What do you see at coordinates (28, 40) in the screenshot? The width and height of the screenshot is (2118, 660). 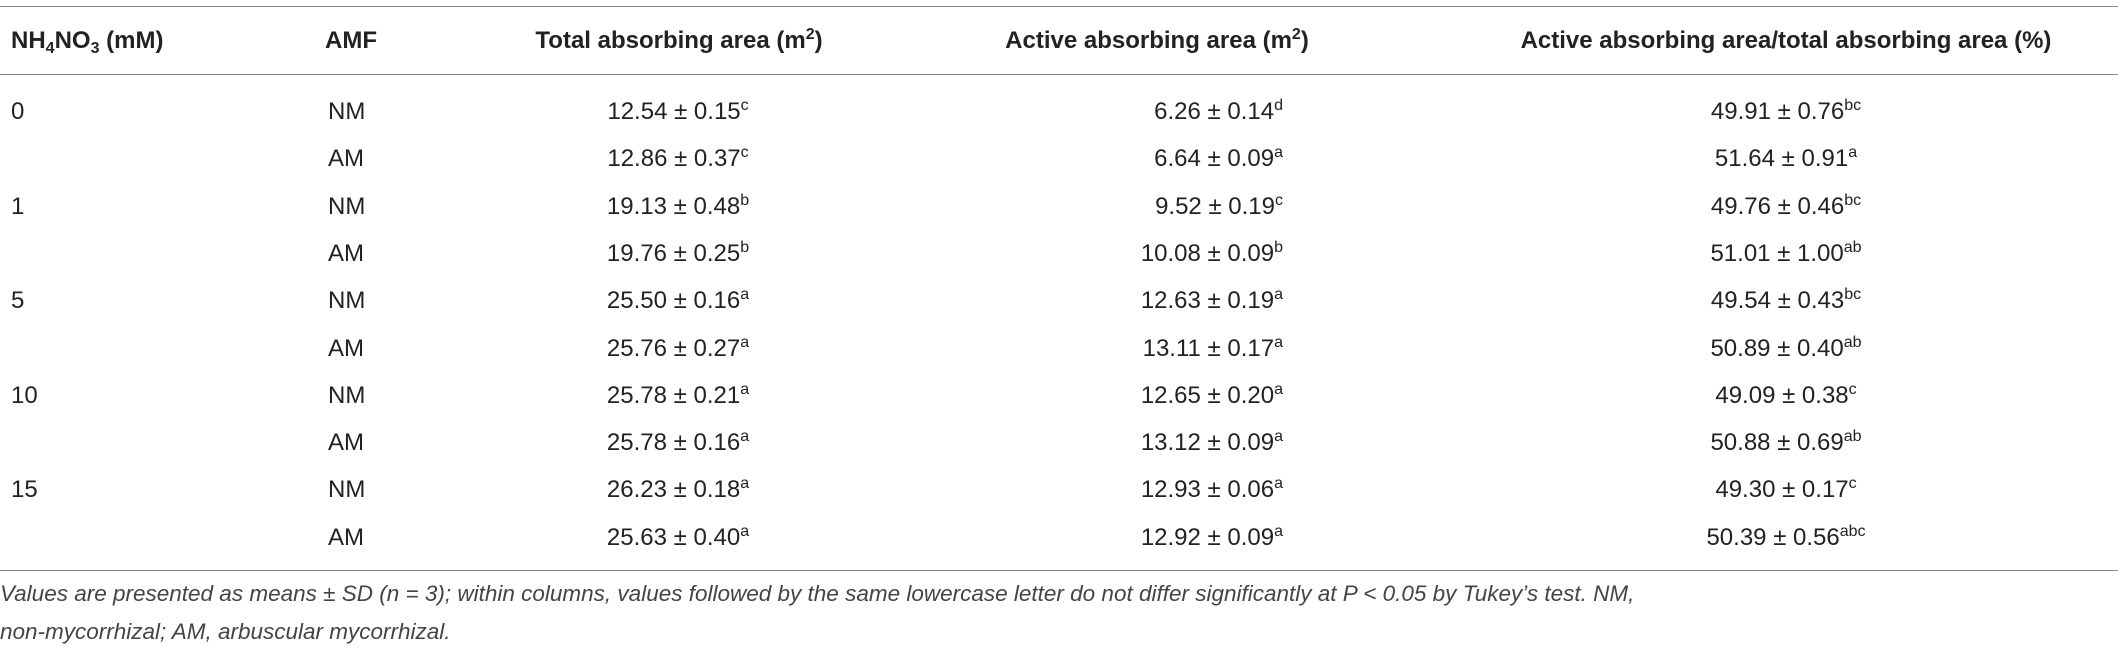 I see `header-text: NH` at bounding box center [28, 40].